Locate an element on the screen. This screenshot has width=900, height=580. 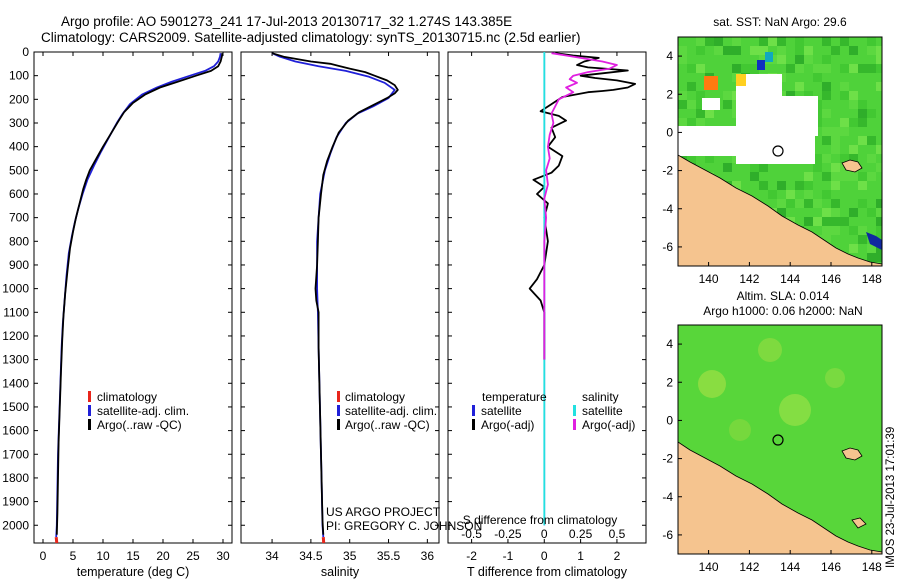
map-y-tick-label: 2 is located at coordinates (669, 382).